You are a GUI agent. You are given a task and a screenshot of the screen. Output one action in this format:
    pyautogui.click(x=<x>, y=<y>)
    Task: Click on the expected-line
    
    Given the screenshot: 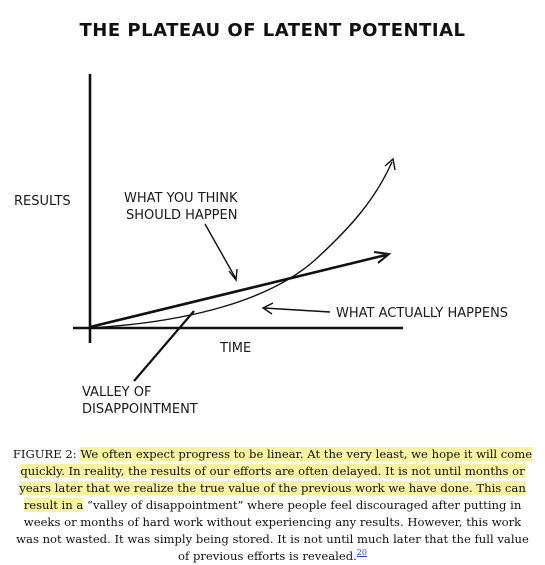 What is the action you would take?
    pyautogui.click(x=238, y=291)
    